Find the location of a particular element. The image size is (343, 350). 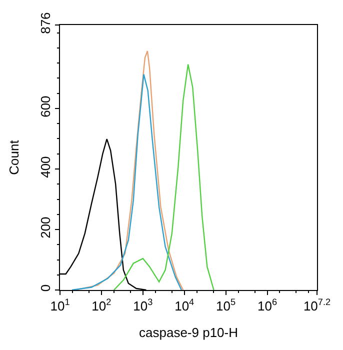

x-tick-label: 10$^{6}$ is located at coordinates (267, 305).